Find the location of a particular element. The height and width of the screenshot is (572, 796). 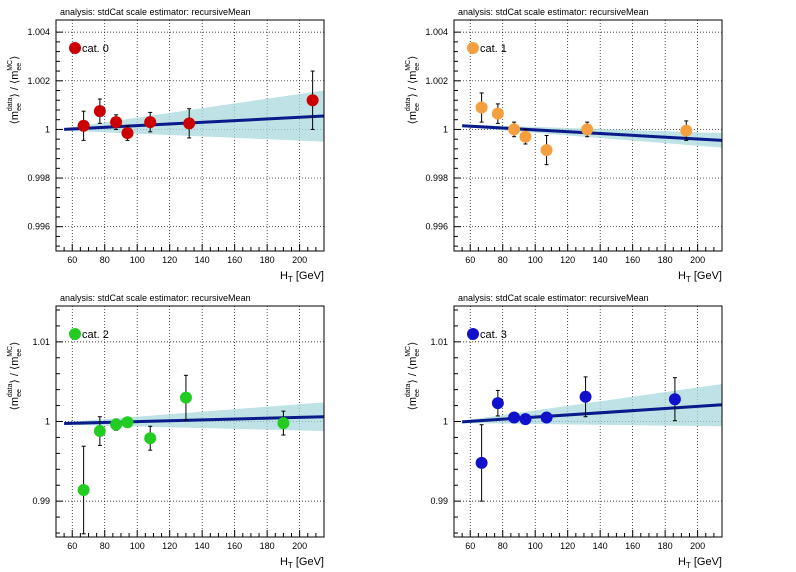

legend-label: cat. 0 is located at coordinates (95, 49).